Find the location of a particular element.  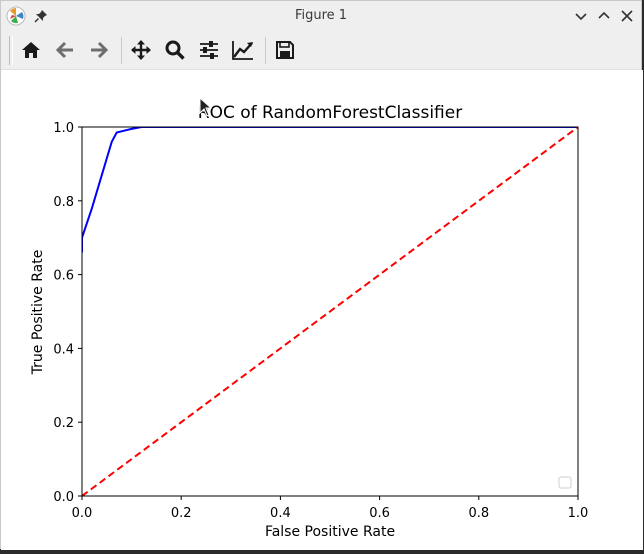

back-button is located at coordinates (65, 50).